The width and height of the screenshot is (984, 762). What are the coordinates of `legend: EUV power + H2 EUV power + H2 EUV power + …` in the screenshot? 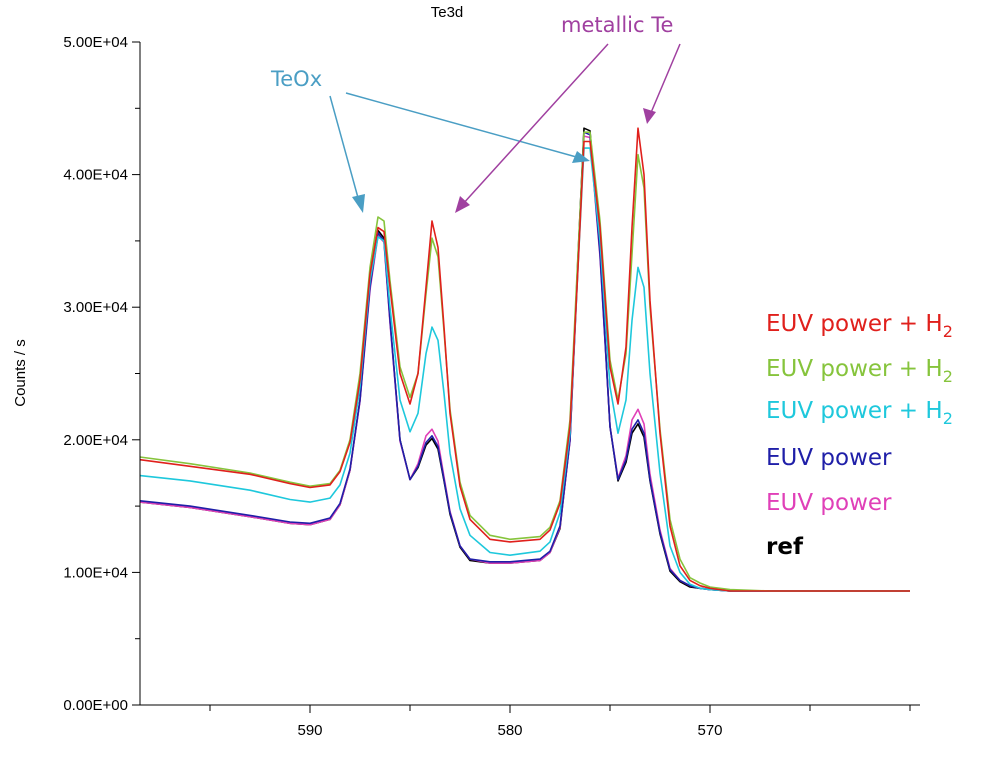 It's located at (859, 435).